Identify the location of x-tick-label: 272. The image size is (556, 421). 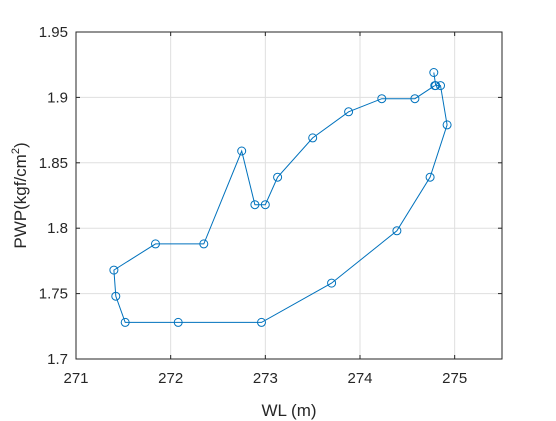
(170, 378).